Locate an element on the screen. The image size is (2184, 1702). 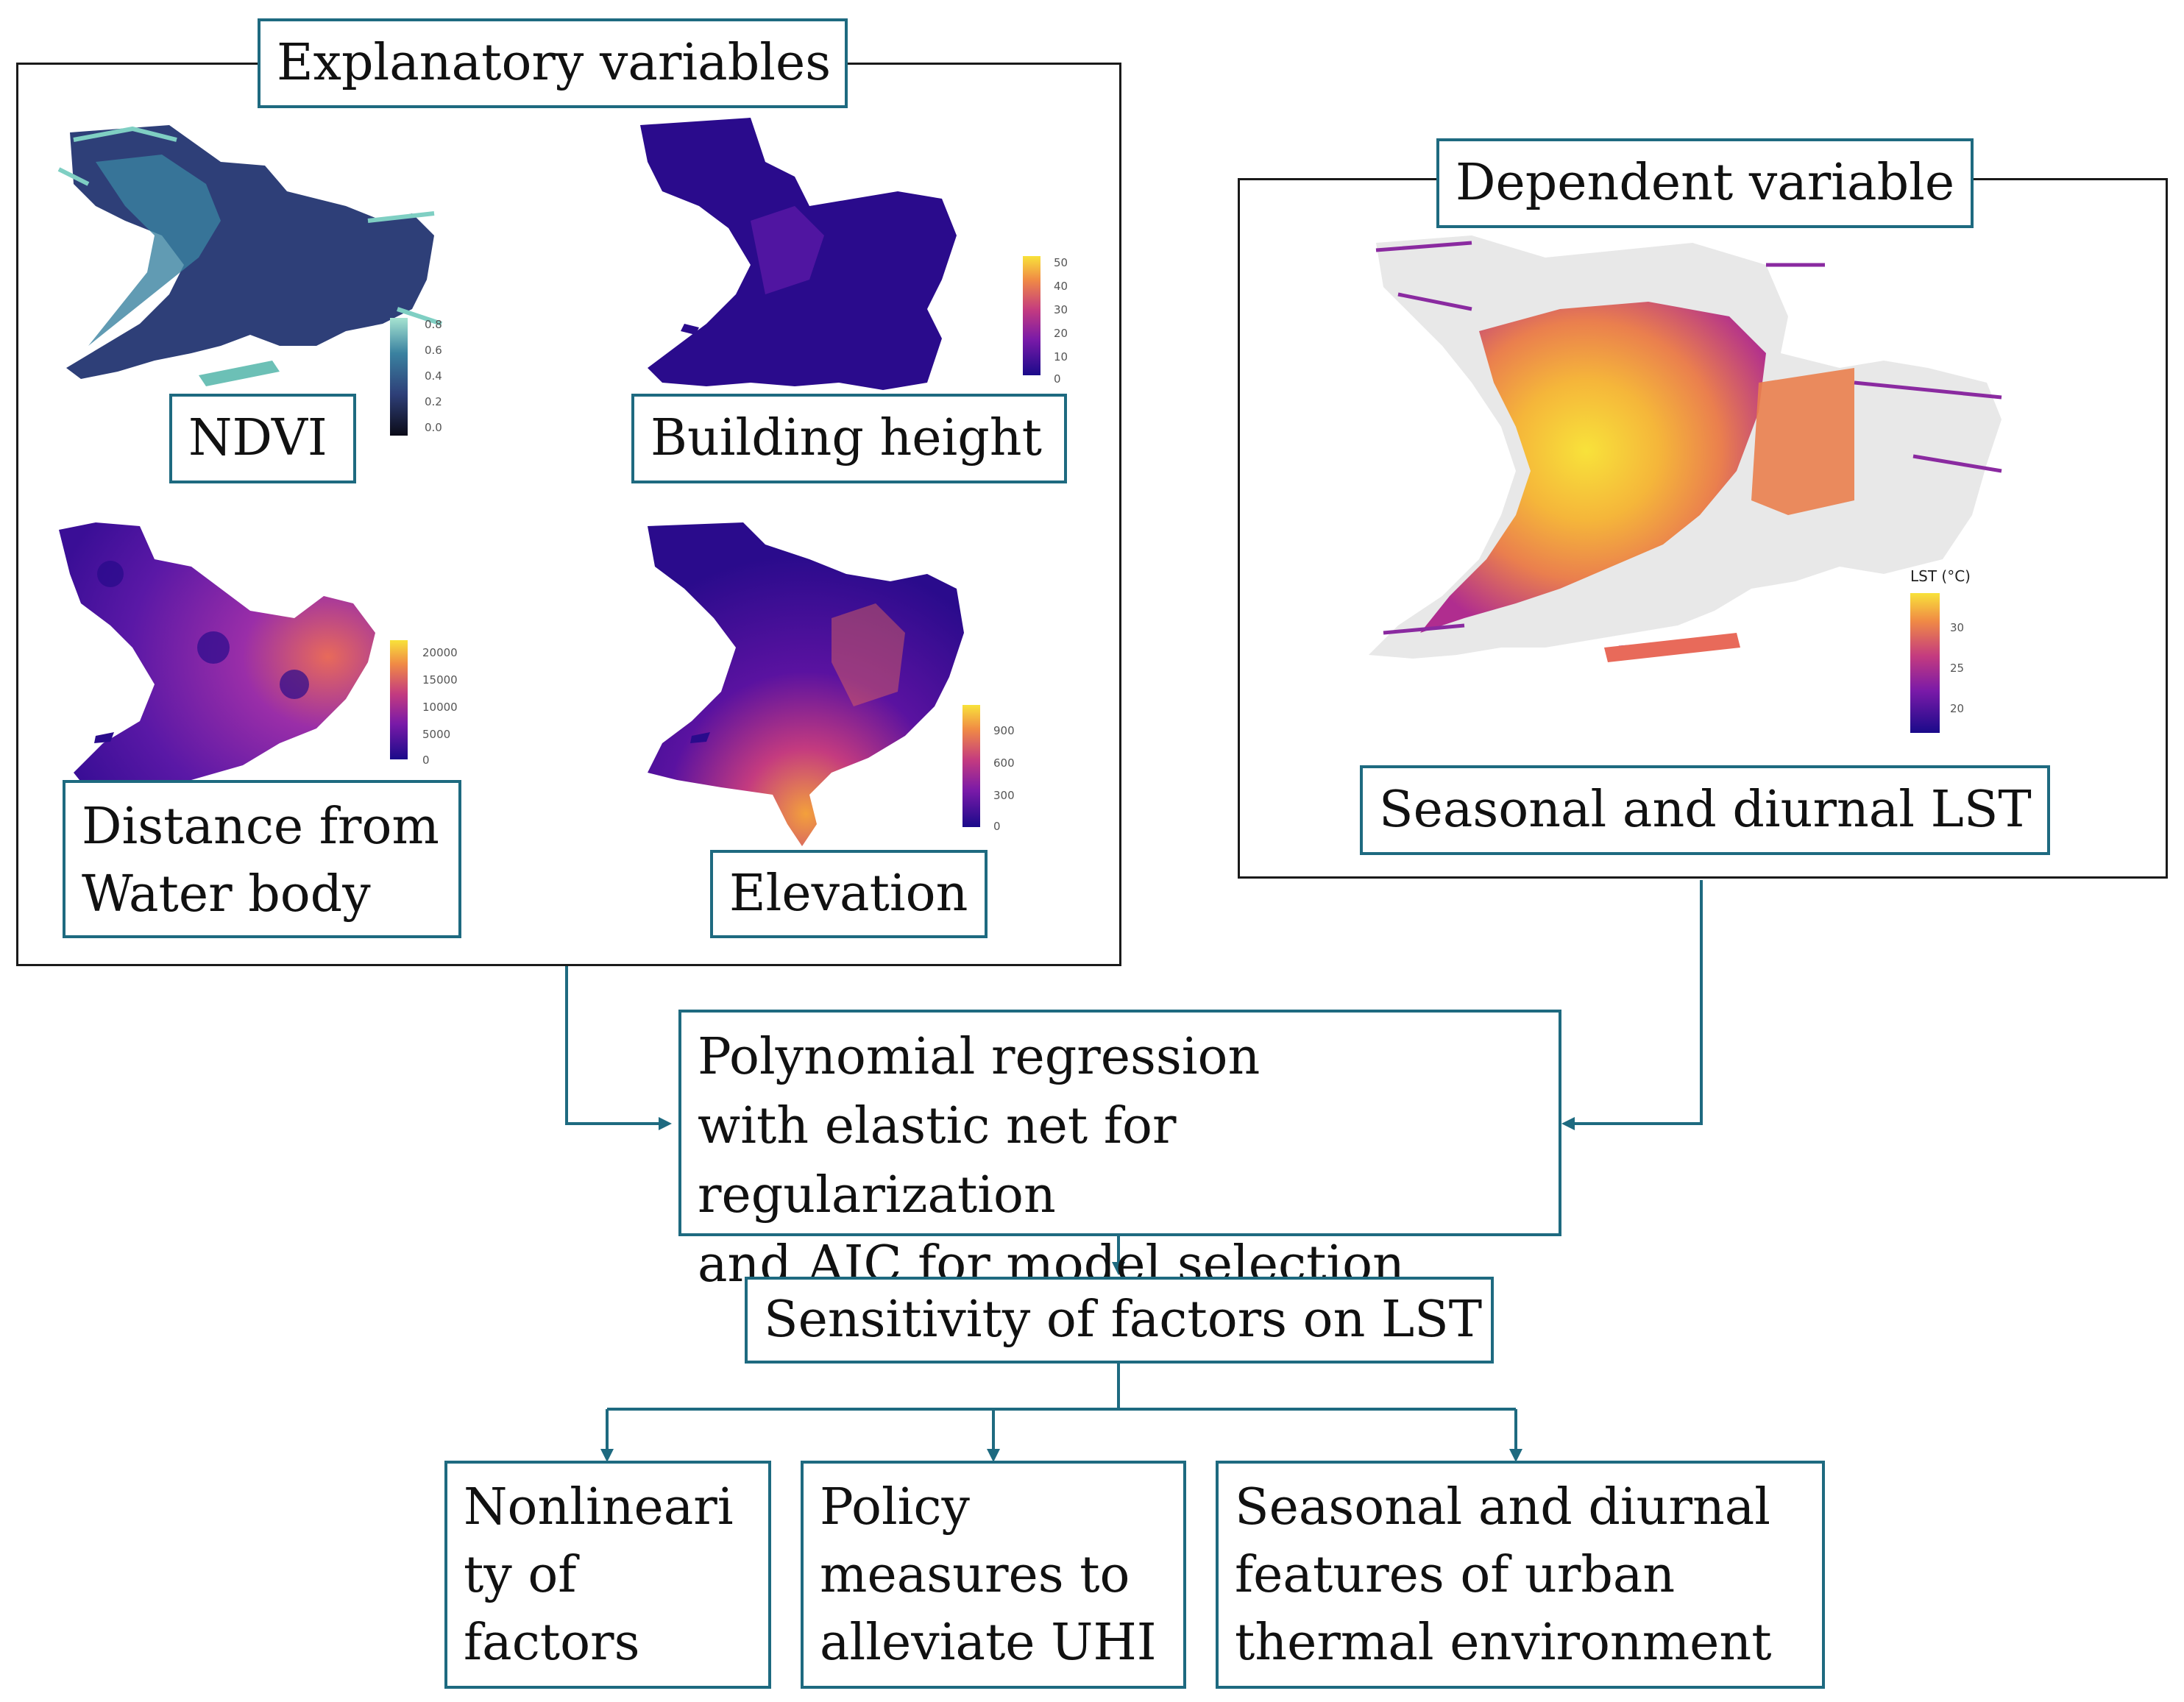
elevation-tick: 0 is located at coordinates (997, 826).